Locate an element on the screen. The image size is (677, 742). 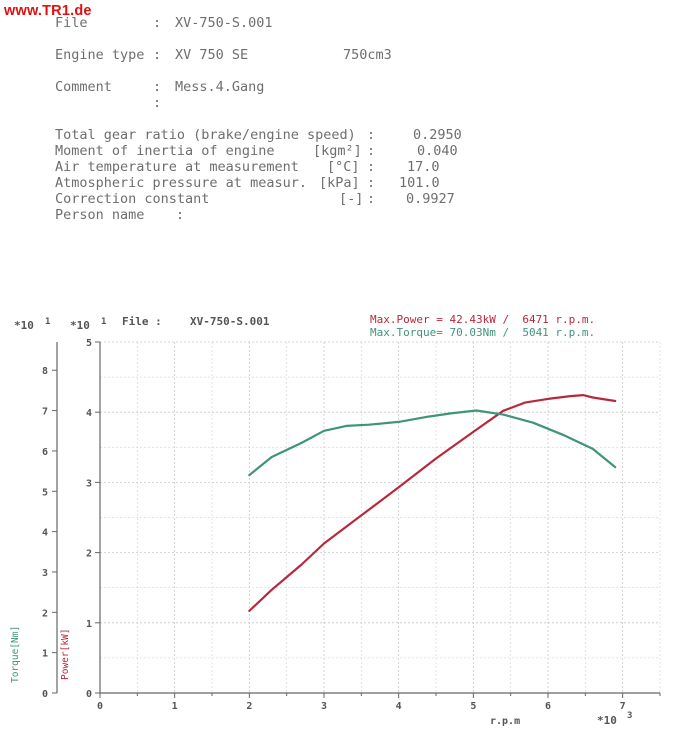
x-tick-label: 6 is located at coordinates (548, 706).